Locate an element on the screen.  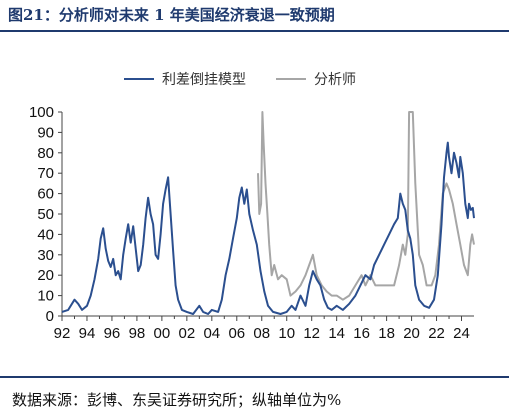
title-rule is located at coordinates (254, 31).